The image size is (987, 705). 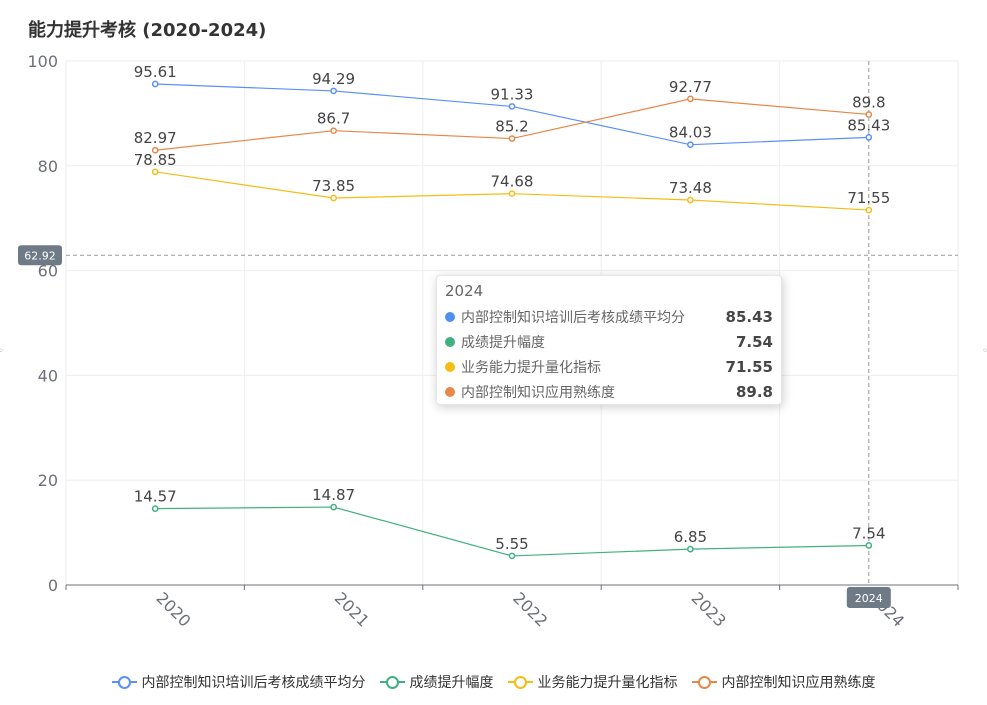 I want to click on y-tick-label: 60, so click(x=48, y=271).